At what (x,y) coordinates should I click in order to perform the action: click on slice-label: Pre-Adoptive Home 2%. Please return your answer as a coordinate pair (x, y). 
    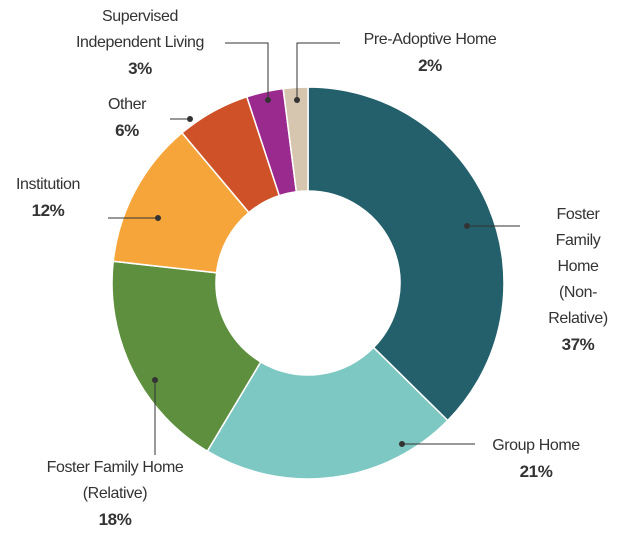
    Looking at the image, I should click on (430, 53).